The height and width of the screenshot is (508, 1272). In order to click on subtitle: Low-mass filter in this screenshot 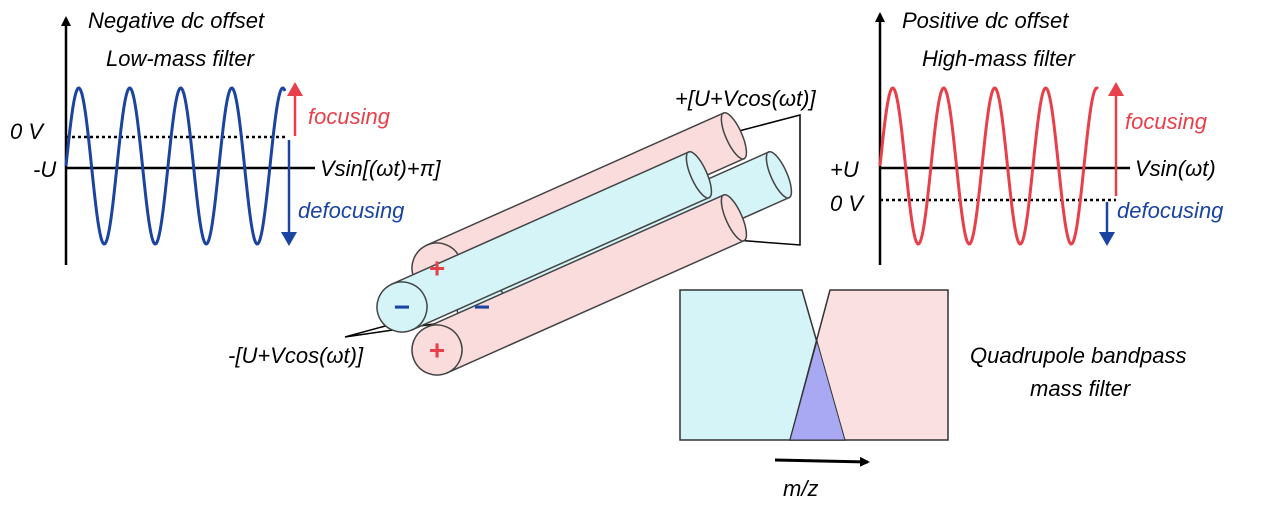, I will do `click(181, 58)`.